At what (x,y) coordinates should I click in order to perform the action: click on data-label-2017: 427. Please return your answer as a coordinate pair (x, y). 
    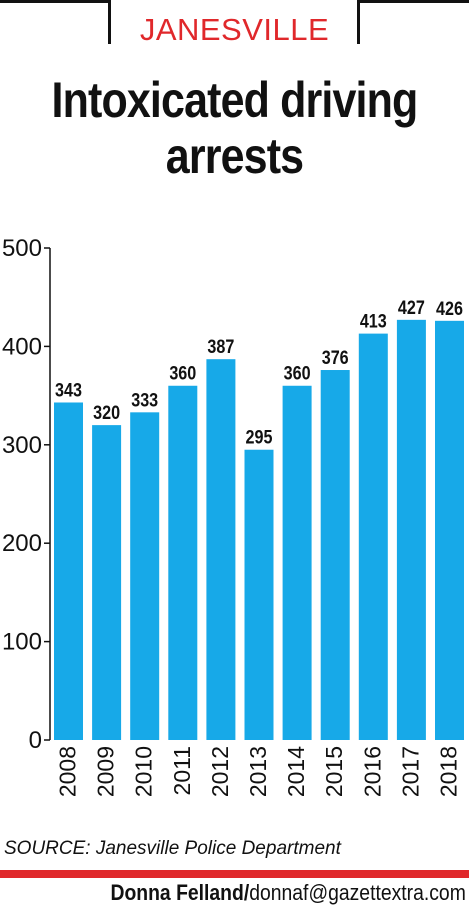
    Looking at the image, I should click on (411, 308).